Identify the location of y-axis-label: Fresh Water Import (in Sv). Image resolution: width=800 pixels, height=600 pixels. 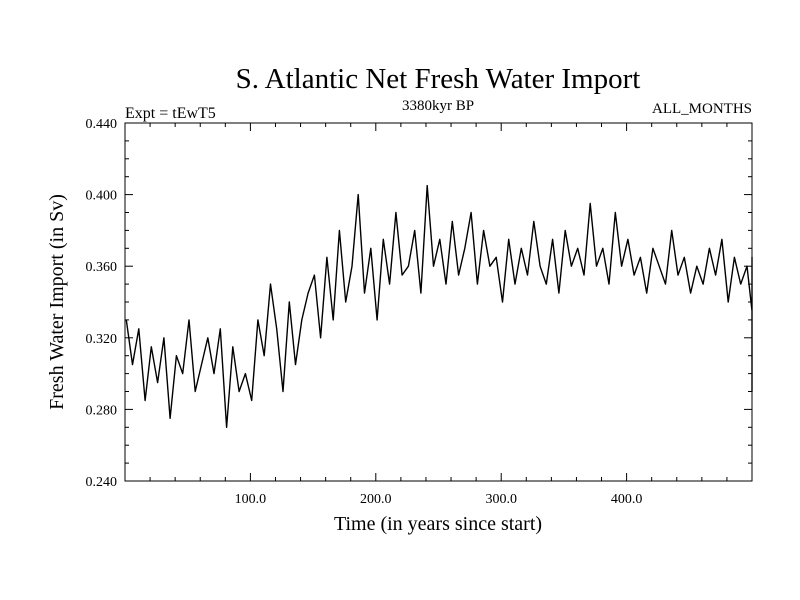
(57, 302).